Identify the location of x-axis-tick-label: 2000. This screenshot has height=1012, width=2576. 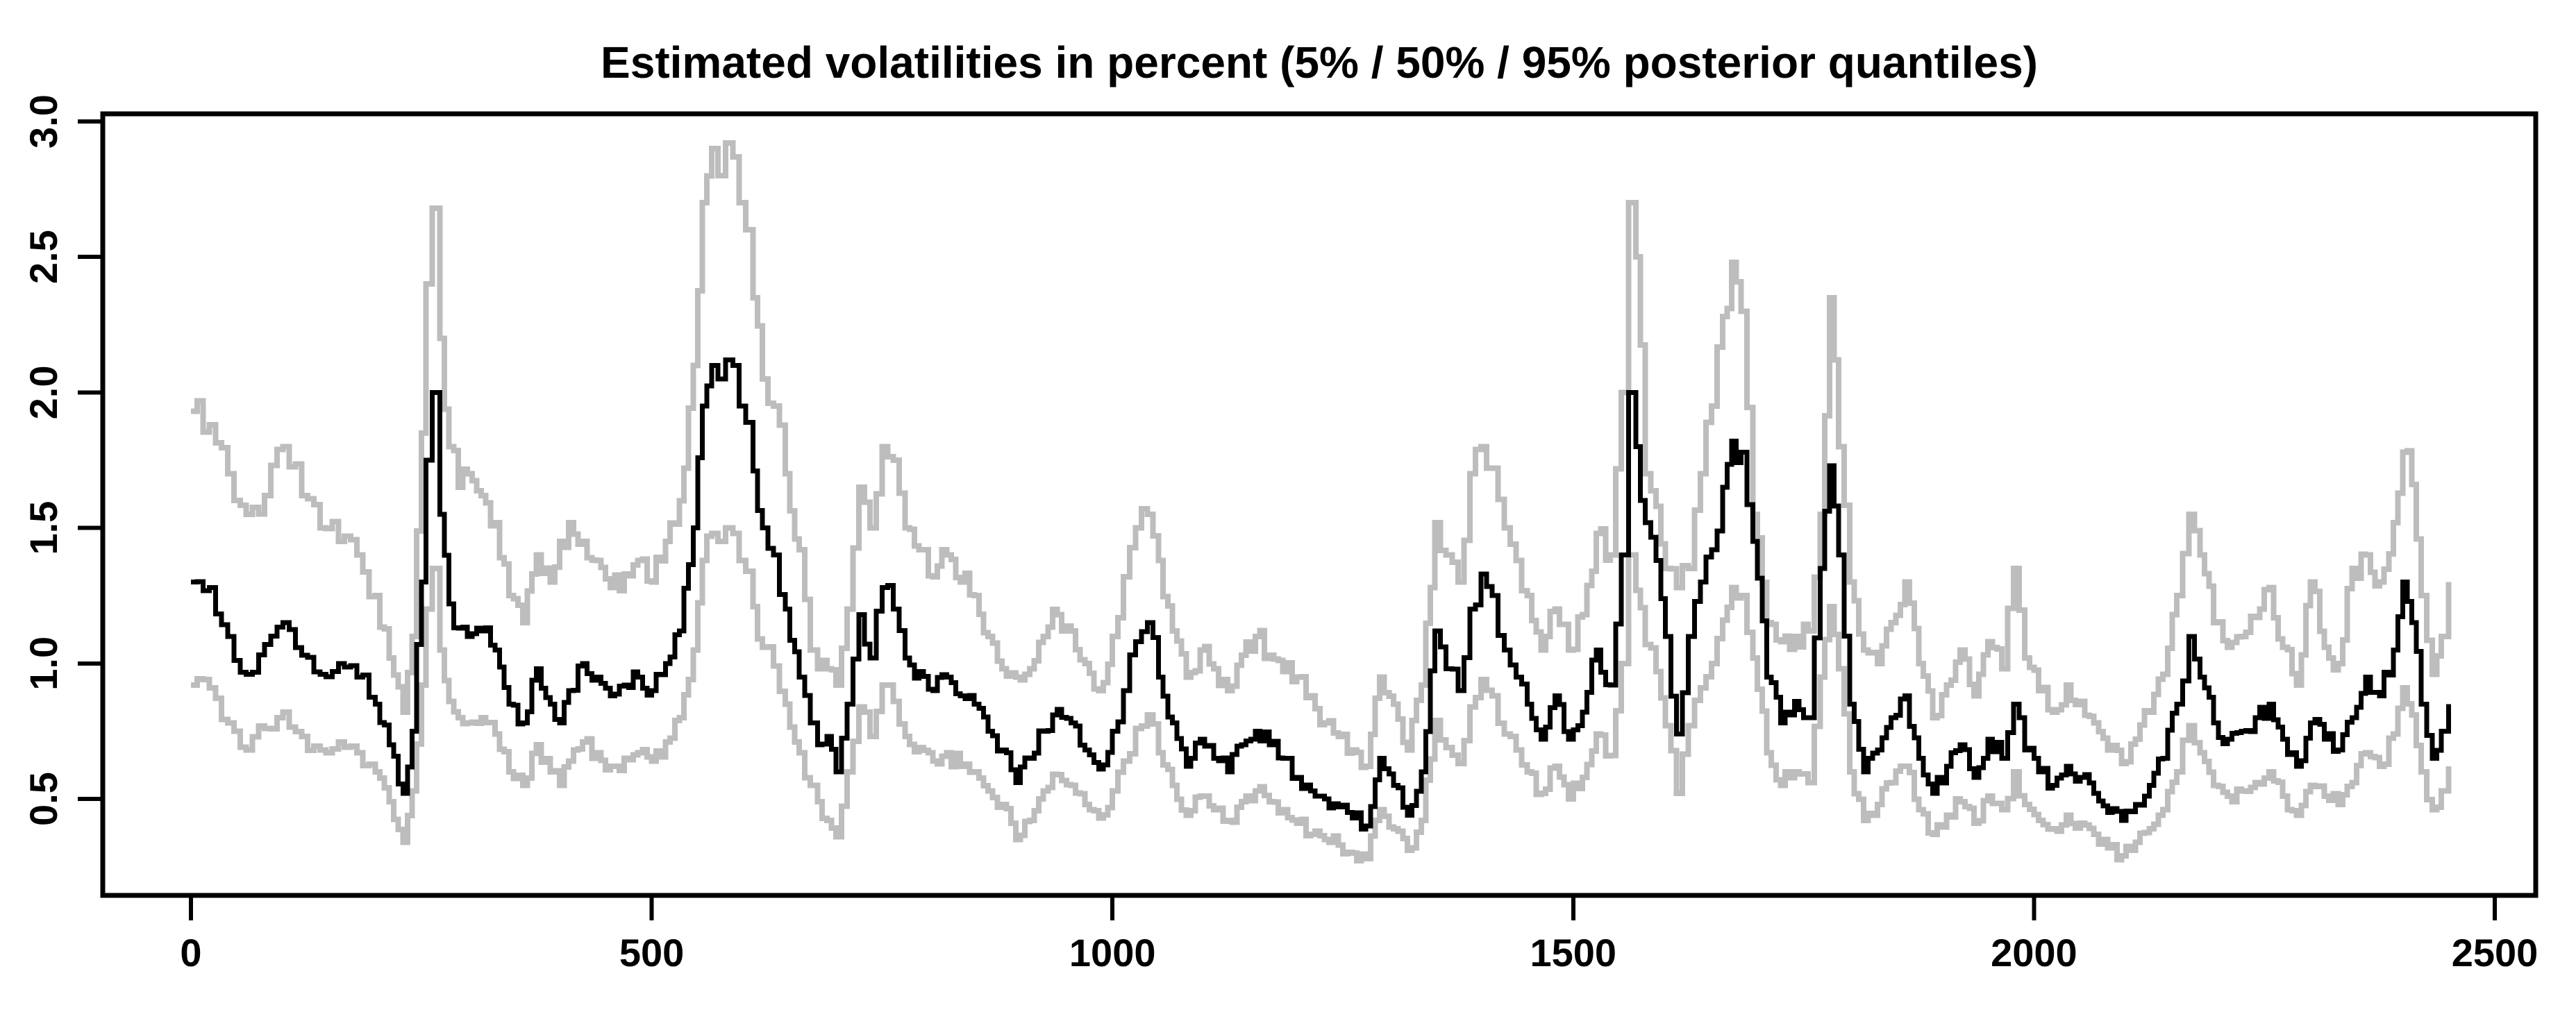
(2034, 953).